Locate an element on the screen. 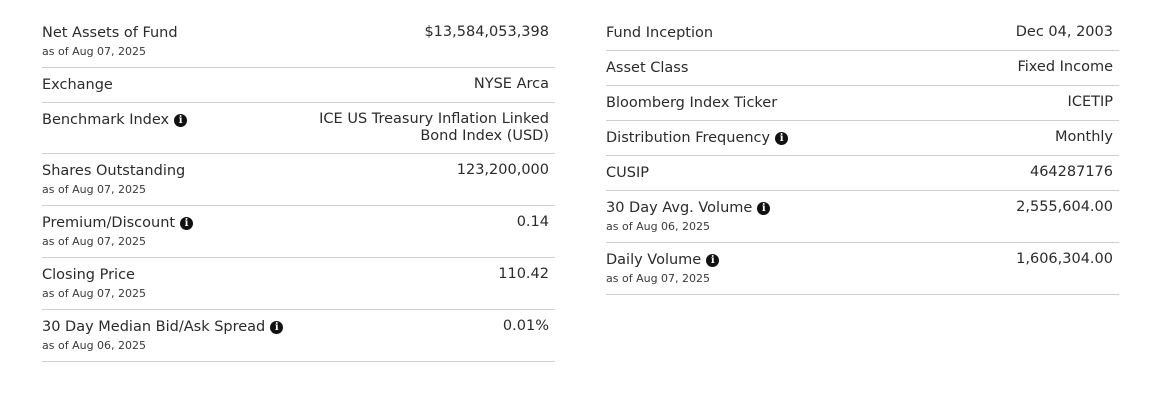  fact-label: Net Assets of Fund is located at coordinates (110, 33).